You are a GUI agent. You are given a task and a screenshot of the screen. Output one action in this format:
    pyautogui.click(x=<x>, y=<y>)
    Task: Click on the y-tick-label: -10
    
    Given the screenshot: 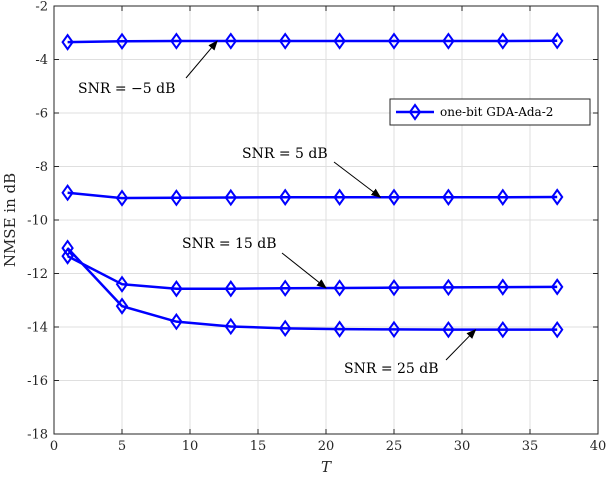 What is the action you would take?
    pyautogui.click(x=37, y=221)
    